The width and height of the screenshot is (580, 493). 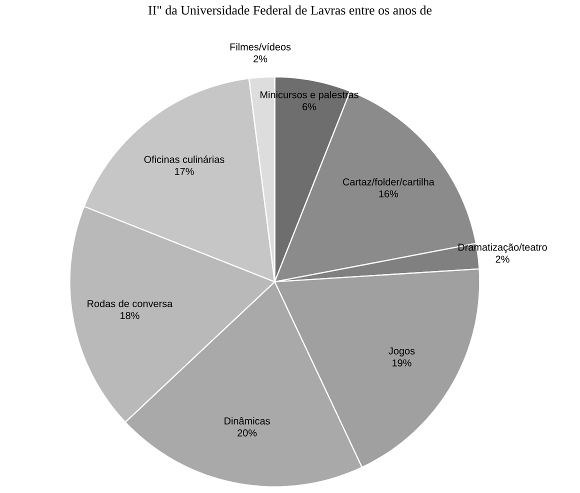 I want to click on slice-label: Cartaz/folder/cartilha, so click(x=388, y=182).